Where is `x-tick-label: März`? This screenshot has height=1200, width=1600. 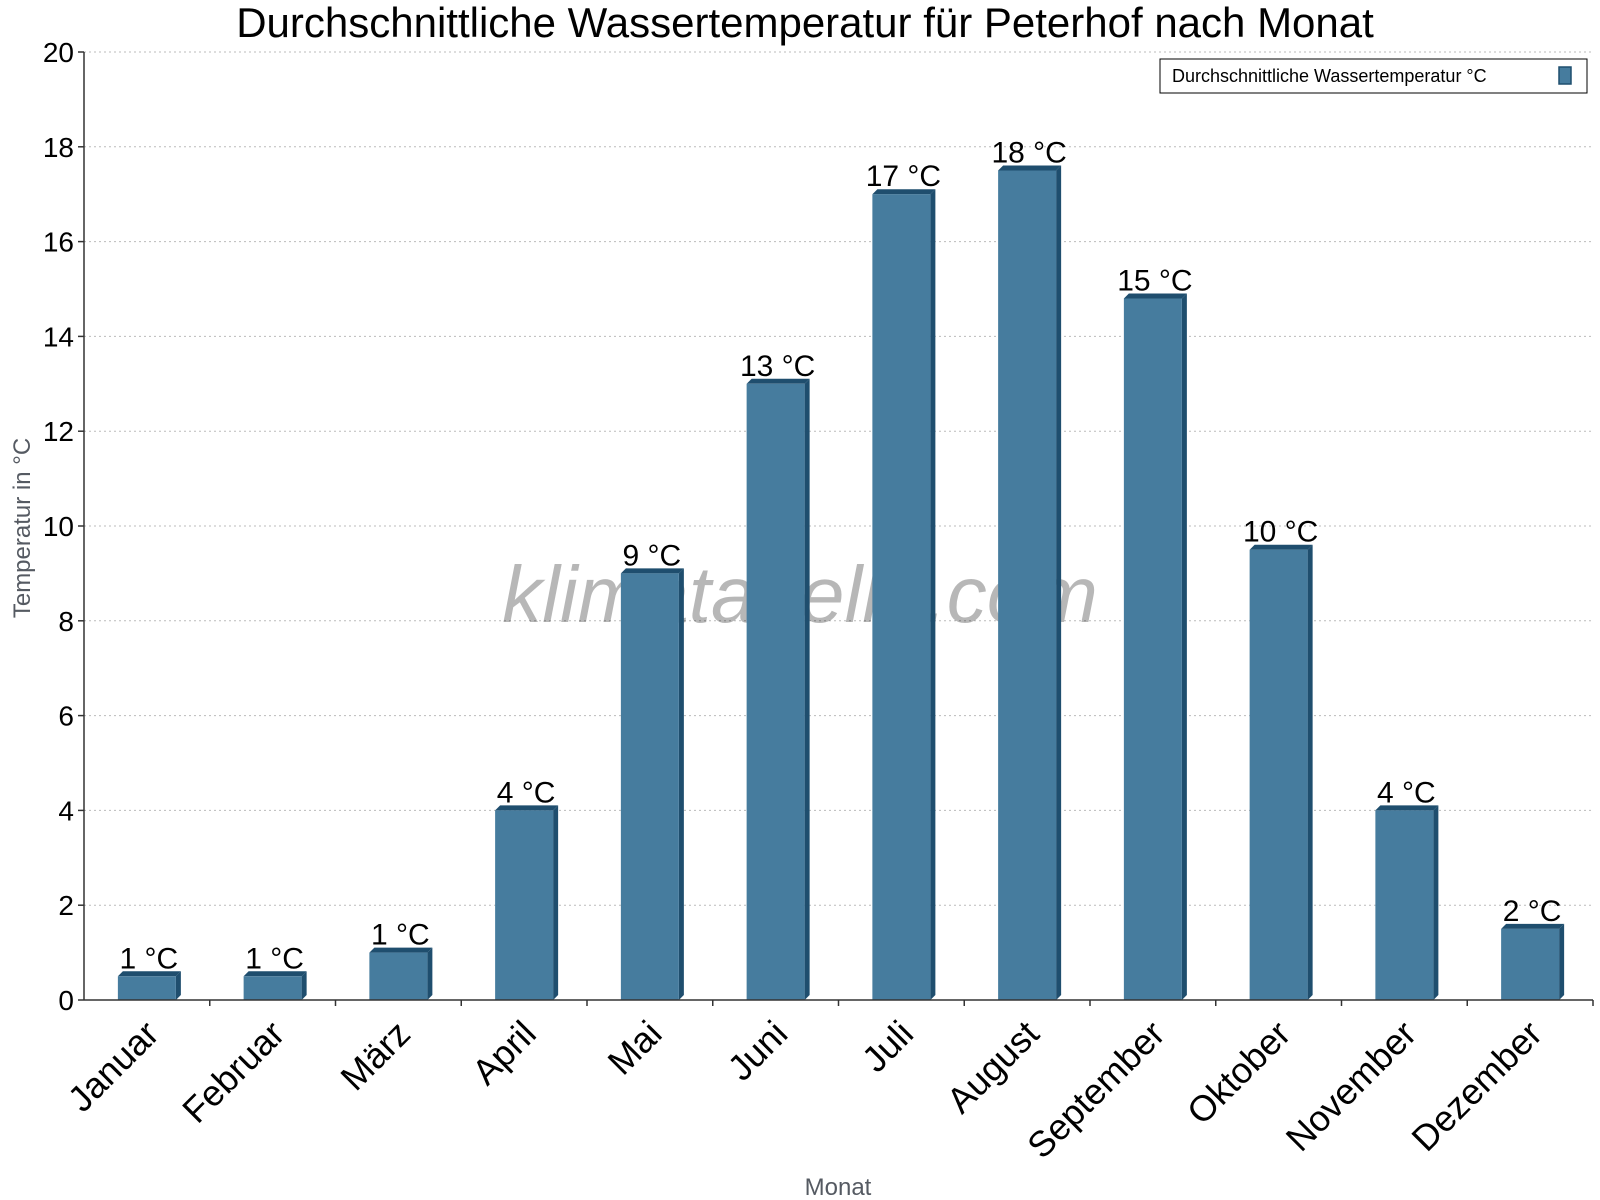 x-tick-label: März is located at coordinates (375, 1056).